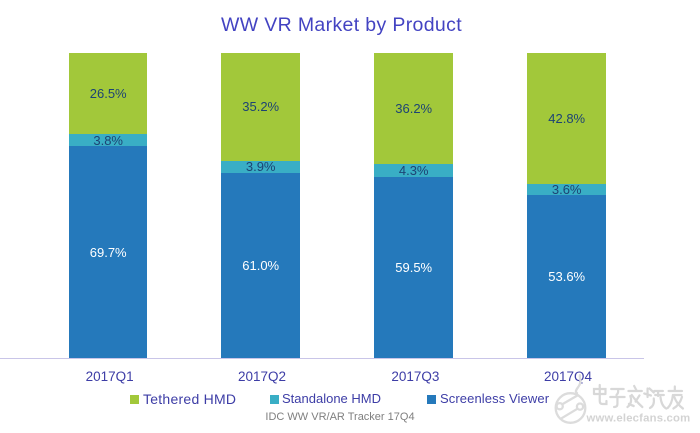 The height and width of the screenshot is (433, 700). I want to click on svg-text: www.elecfans.com, so click(638, 419).